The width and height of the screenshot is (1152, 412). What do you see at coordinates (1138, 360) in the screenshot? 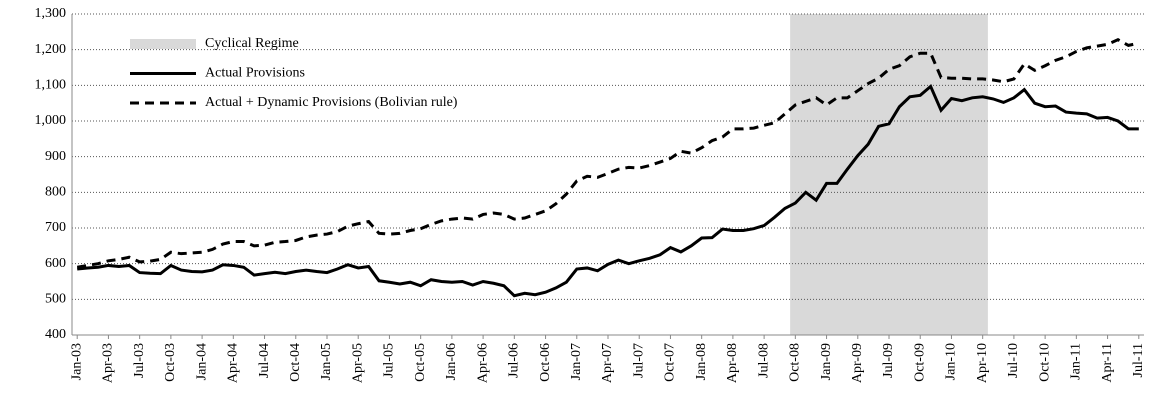
I see `x-tick-label: Jul-11` at bounding box center [1138, 360].